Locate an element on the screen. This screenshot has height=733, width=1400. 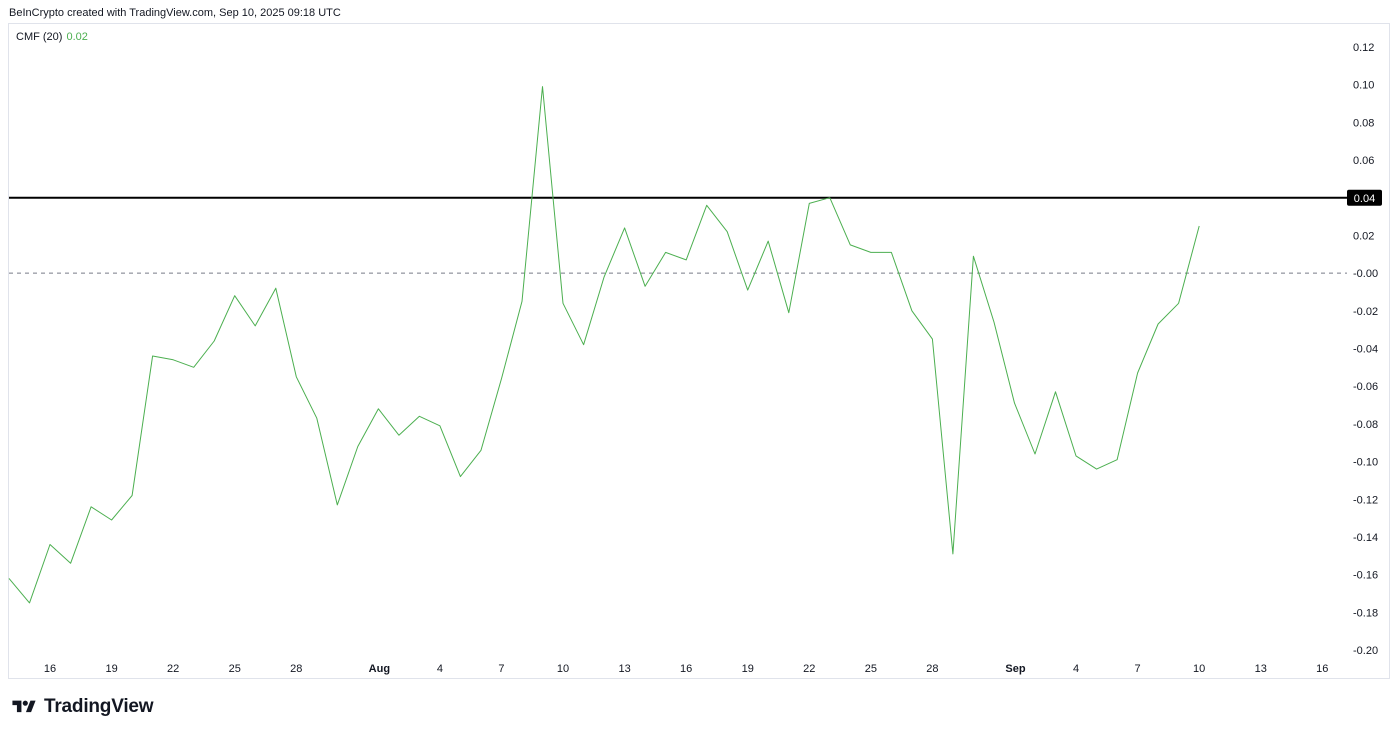
tradingview-logo-icon is located at coordinates (24, 706).